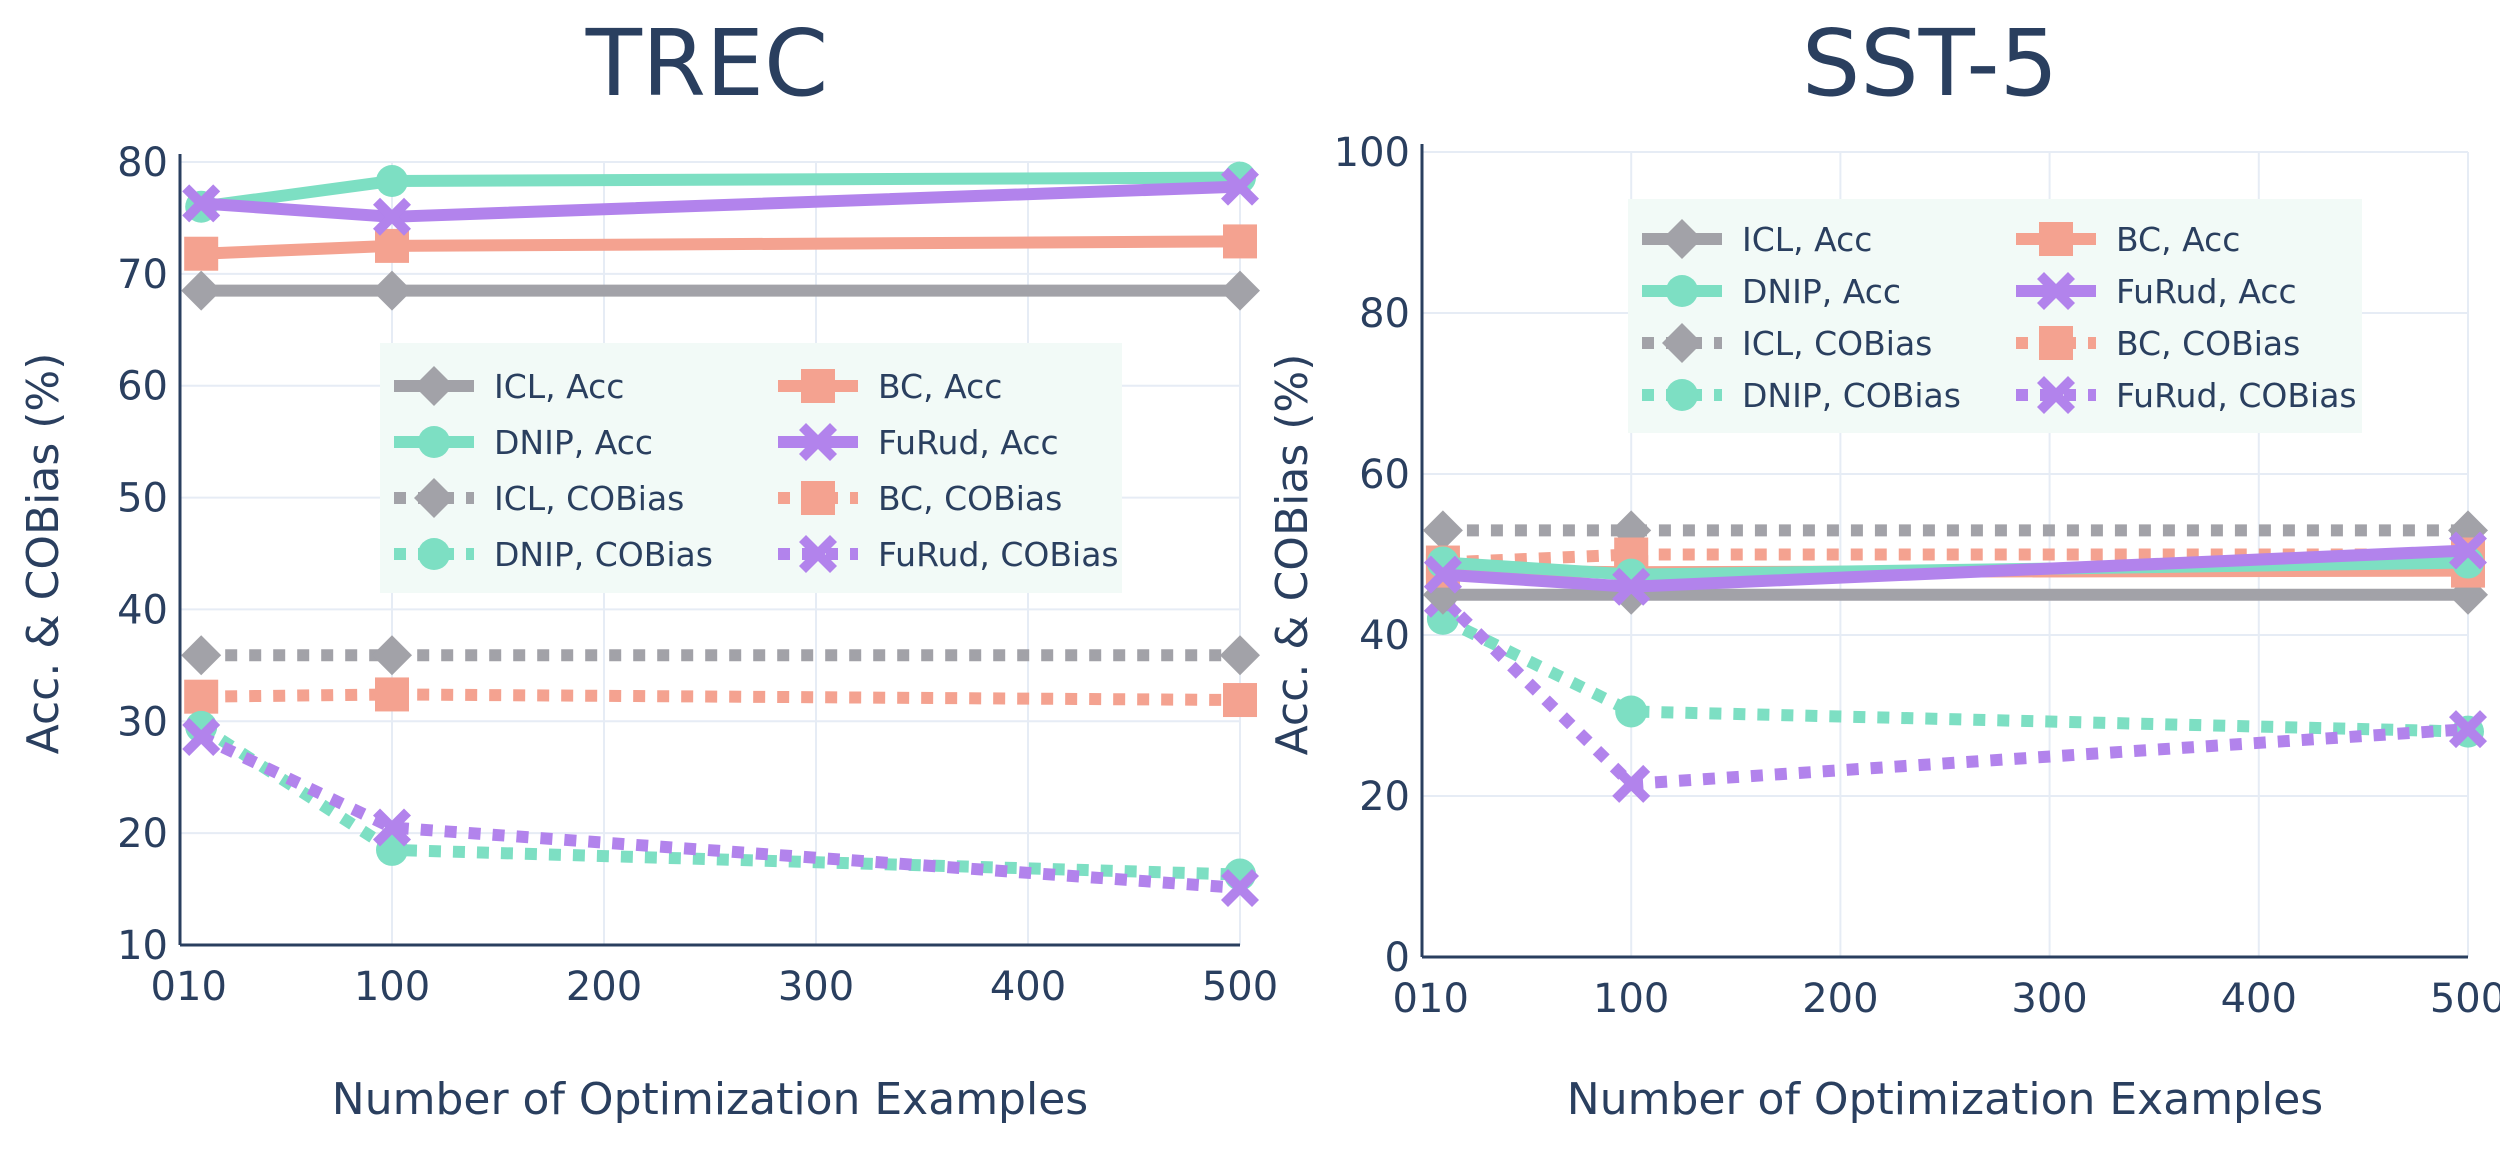  What do you see at coordinates (1384, 797) in the screenshot?
I see `chart-sst-5-ytick-20: 20` at bounding box center [1384, 797].